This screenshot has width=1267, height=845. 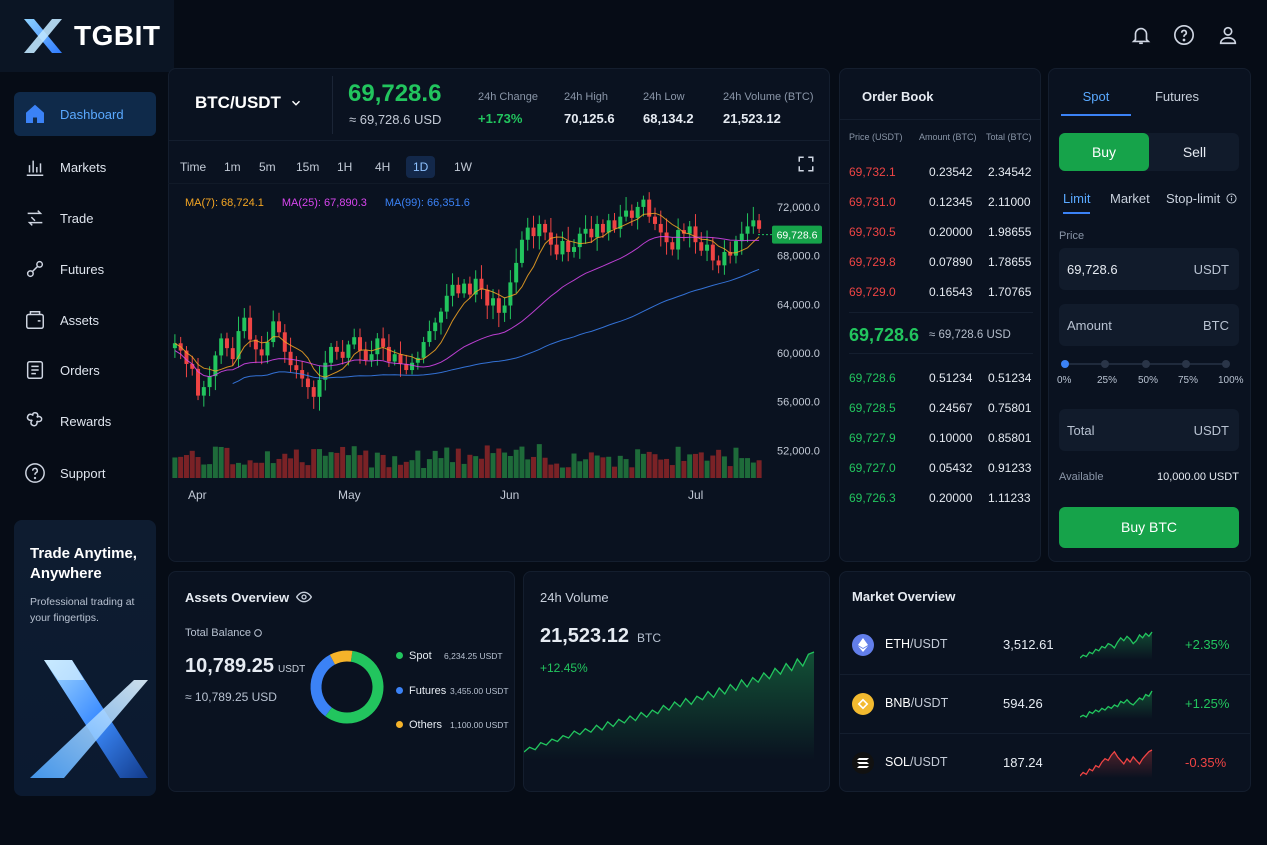 I want to click on timeframe-1h: 1H, so click(x=345, y=167).